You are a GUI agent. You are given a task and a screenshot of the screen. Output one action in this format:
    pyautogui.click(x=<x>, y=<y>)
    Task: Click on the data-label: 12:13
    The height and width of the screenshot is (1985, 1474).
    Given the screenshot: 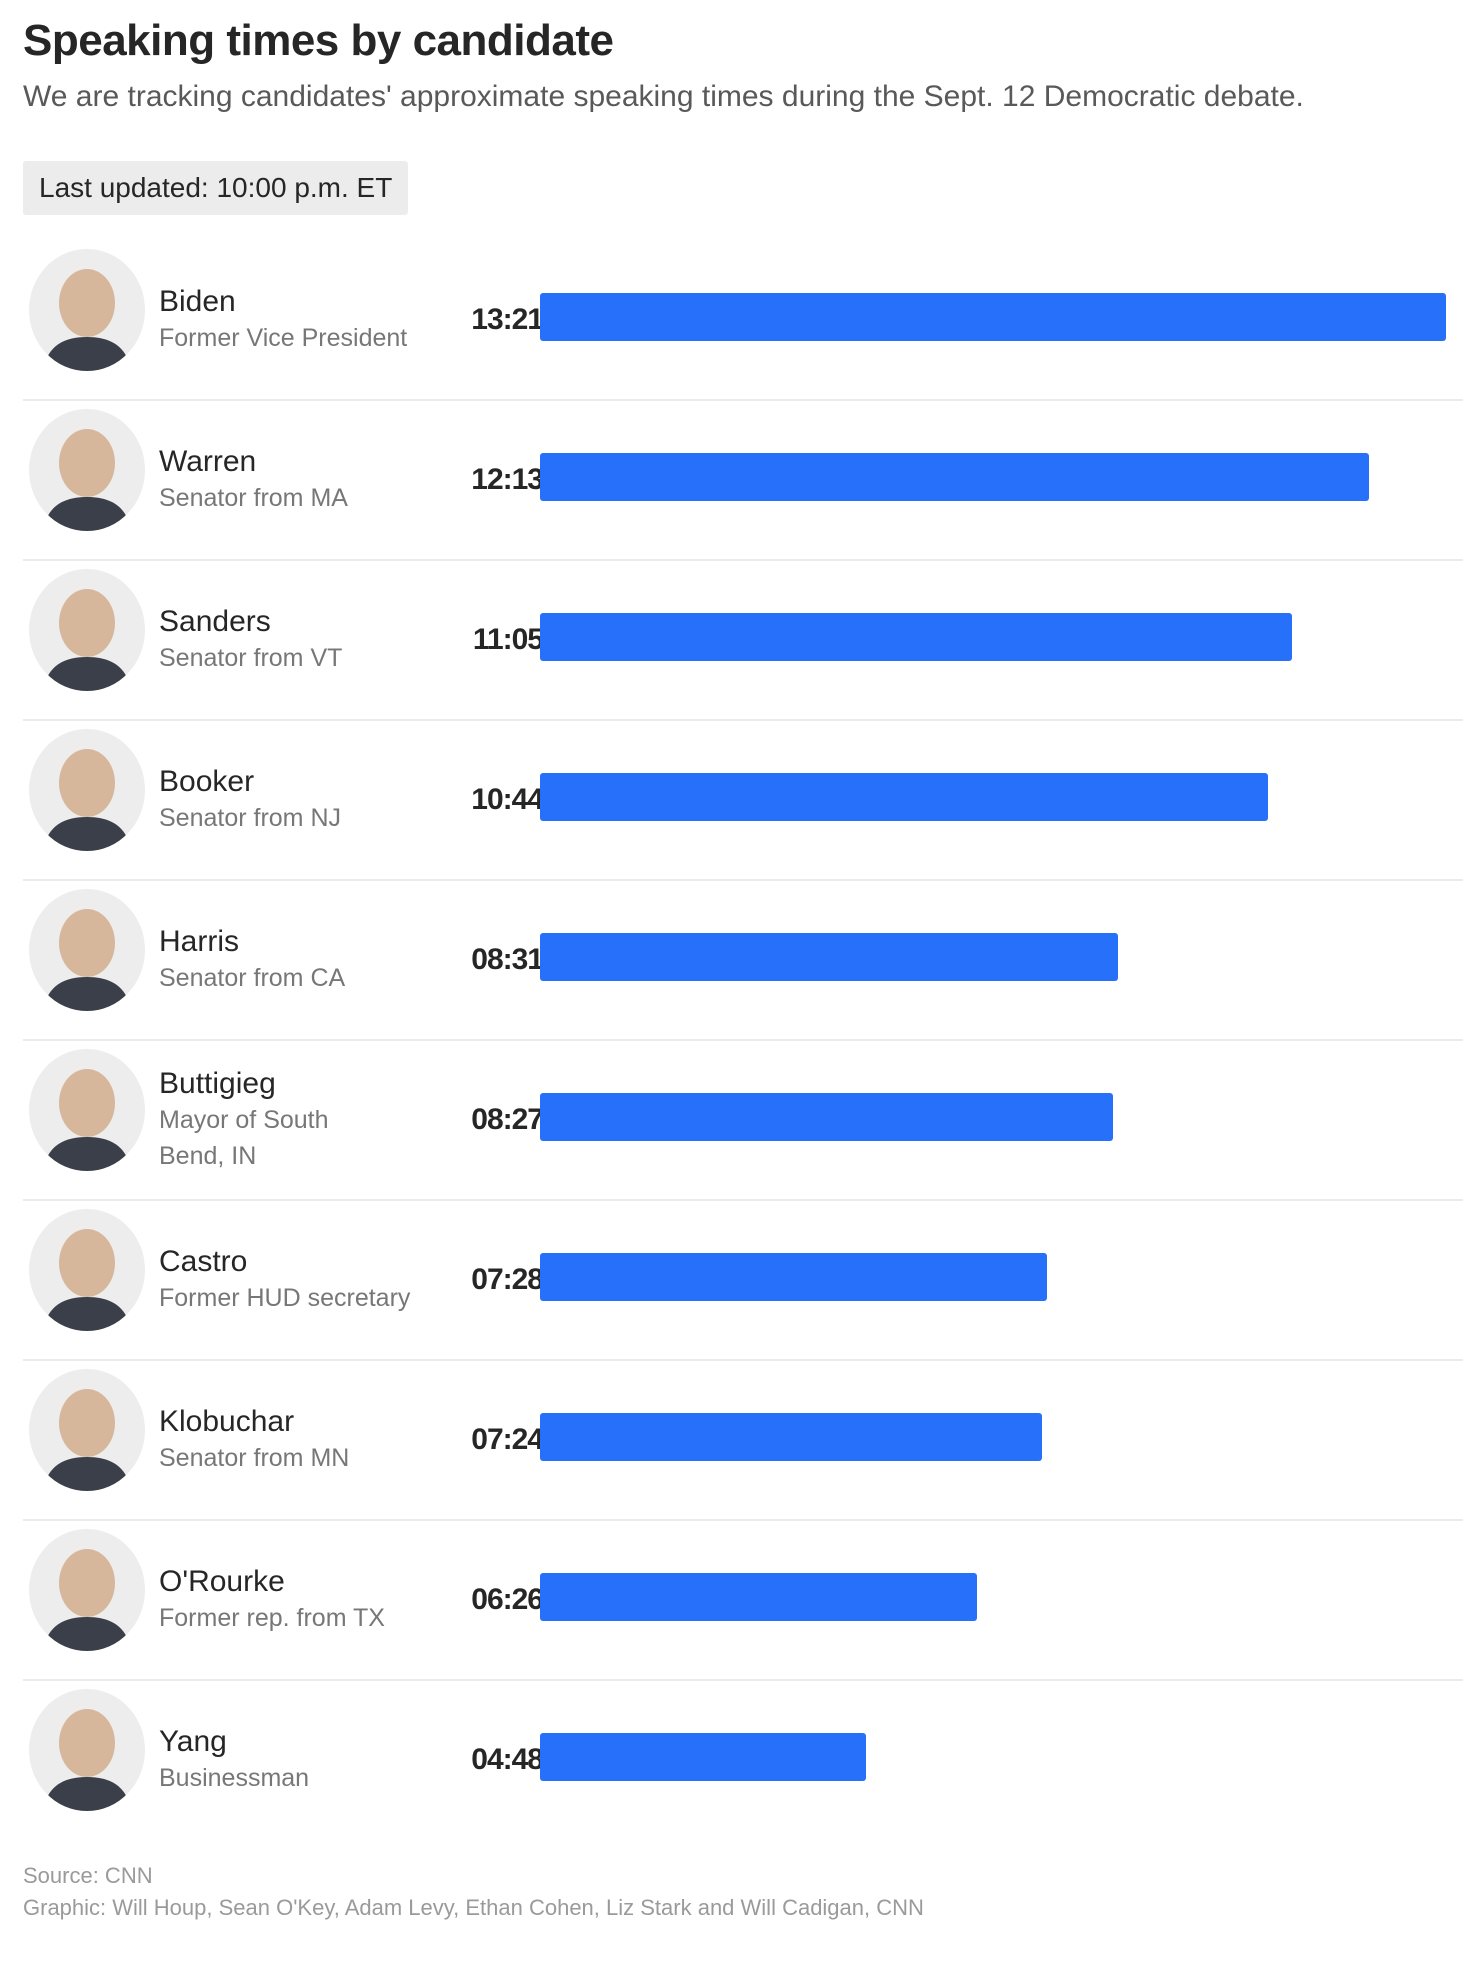 What is the action you would take?
    pyautogui.click(x=507, y=479)
    